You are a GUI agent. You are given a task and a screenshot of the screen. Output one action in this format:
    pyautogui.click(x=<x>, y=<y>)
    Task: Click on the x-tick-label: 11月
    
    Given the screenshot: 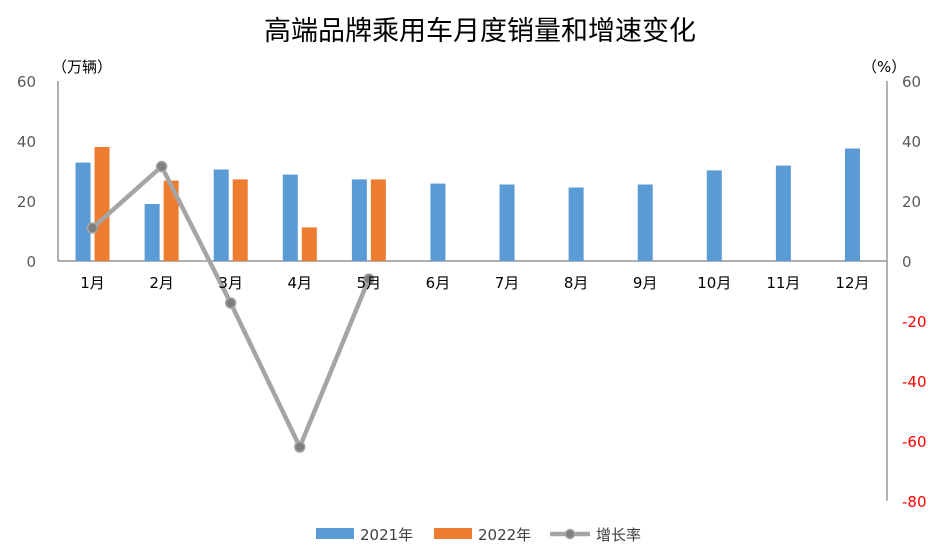 What is the action you would take?
    pyautogui.click(x=783, y=283)
    